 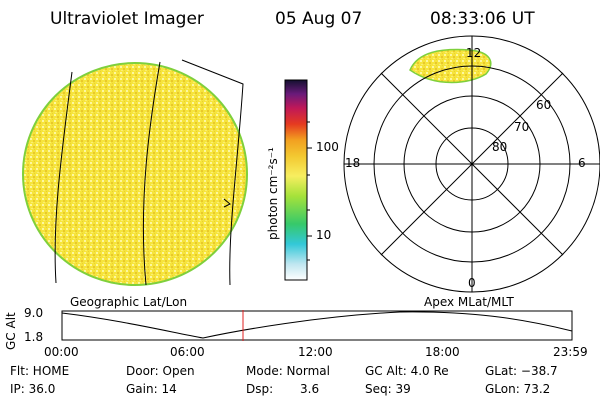 What do you see at coordinates (472, 283) in the screenshot?
I see `mlt-label-0: 0` at bounding box center [472, 283].